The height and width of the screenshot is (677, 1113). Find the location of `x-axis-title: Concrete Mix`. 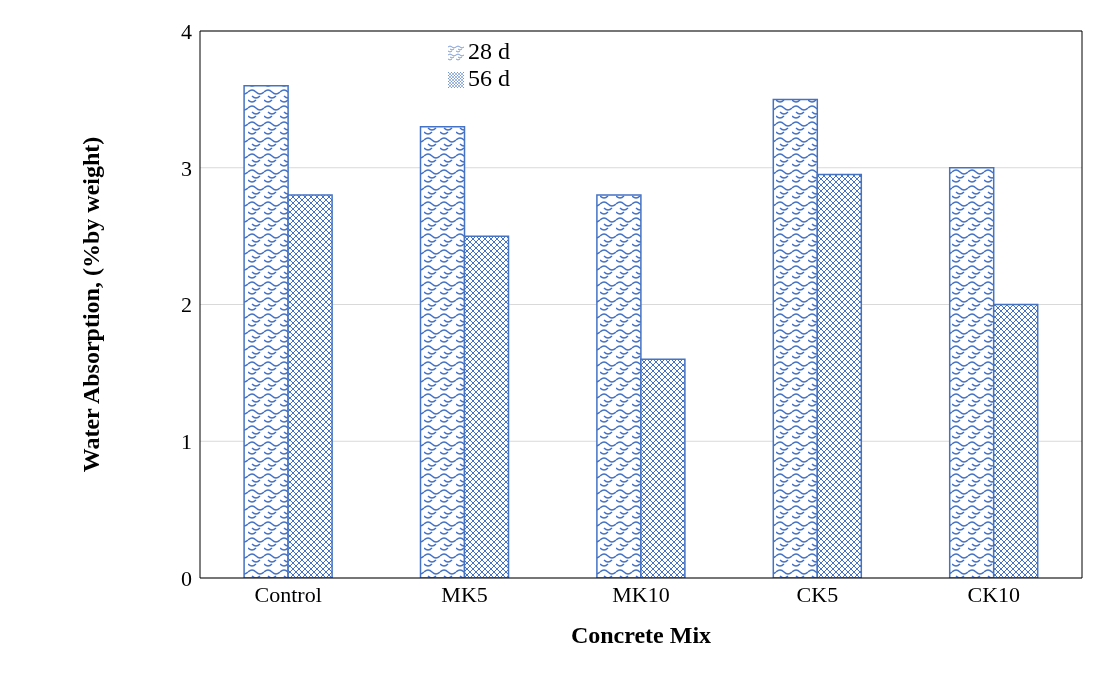

x-axis-title: Concrete Mix is located at coordinates (641, 635).